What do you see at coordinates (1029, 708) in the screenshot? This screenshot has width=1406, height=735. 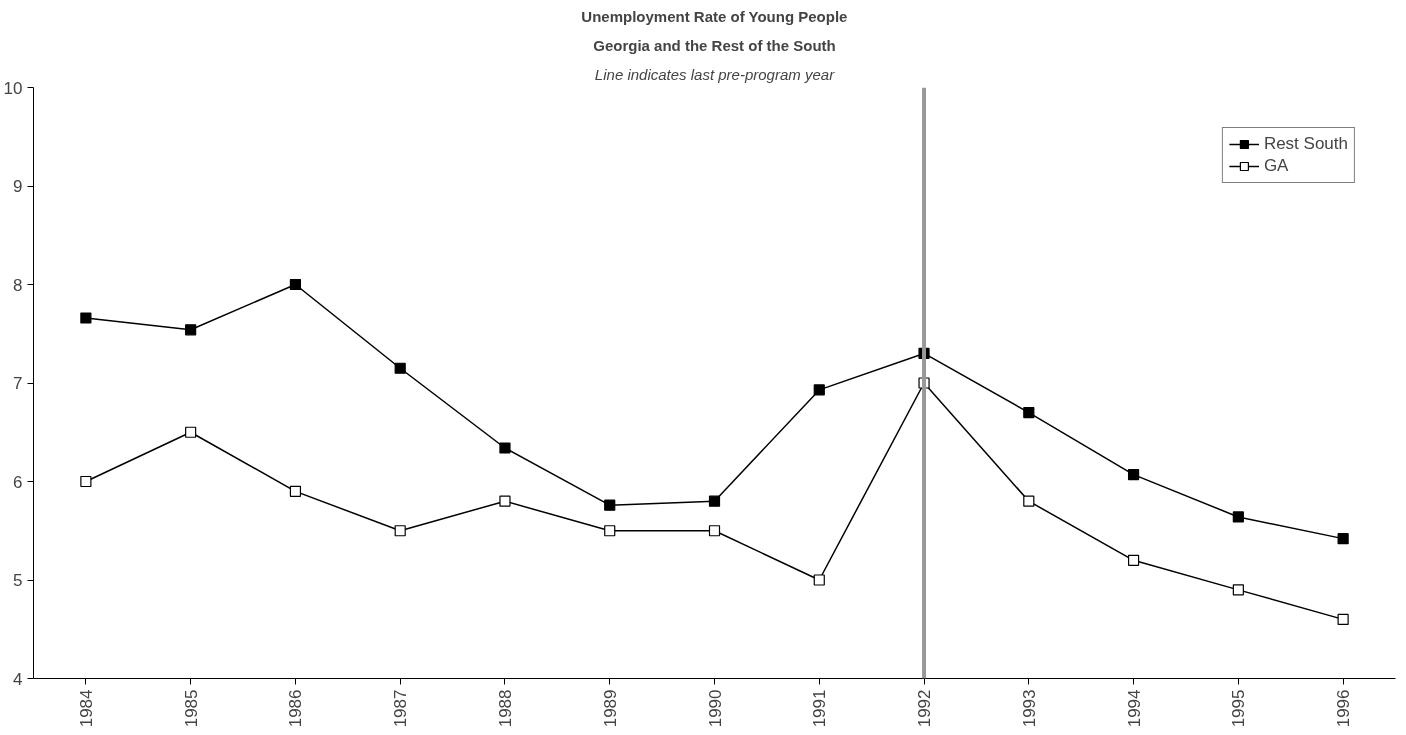 I see `x-tick-label: 1993` at bounding box center [1029, 708].